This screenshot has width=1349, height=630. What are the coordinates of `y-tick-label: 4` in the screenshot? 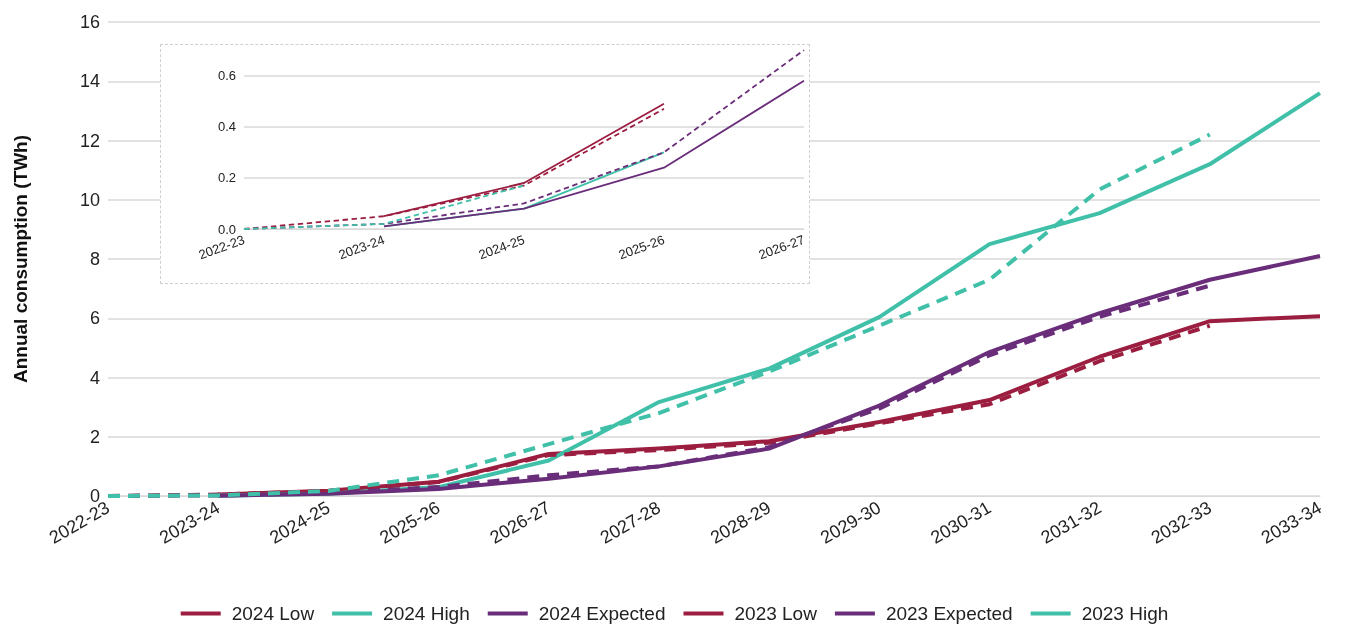 It's located at (94, 377).